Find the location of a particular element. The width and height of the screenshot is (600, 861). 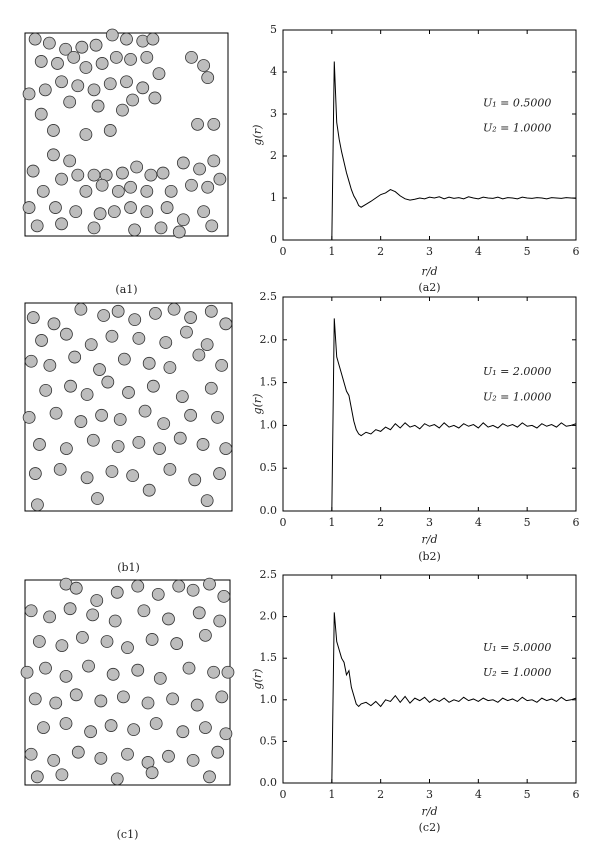

y-tick-label: 5 is located at coordinates (273, 29).